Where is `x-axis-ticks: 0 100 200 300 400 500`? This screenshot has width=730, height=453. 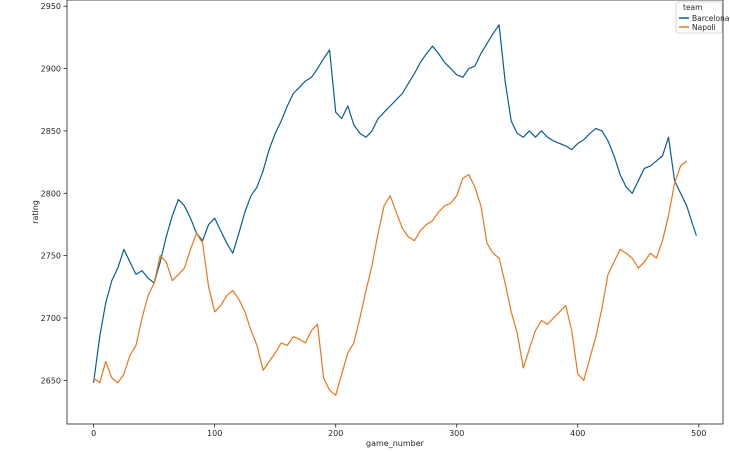 x-axis-ticks: 0 100 200 300 400 500 is located at coordinates (398, 431).